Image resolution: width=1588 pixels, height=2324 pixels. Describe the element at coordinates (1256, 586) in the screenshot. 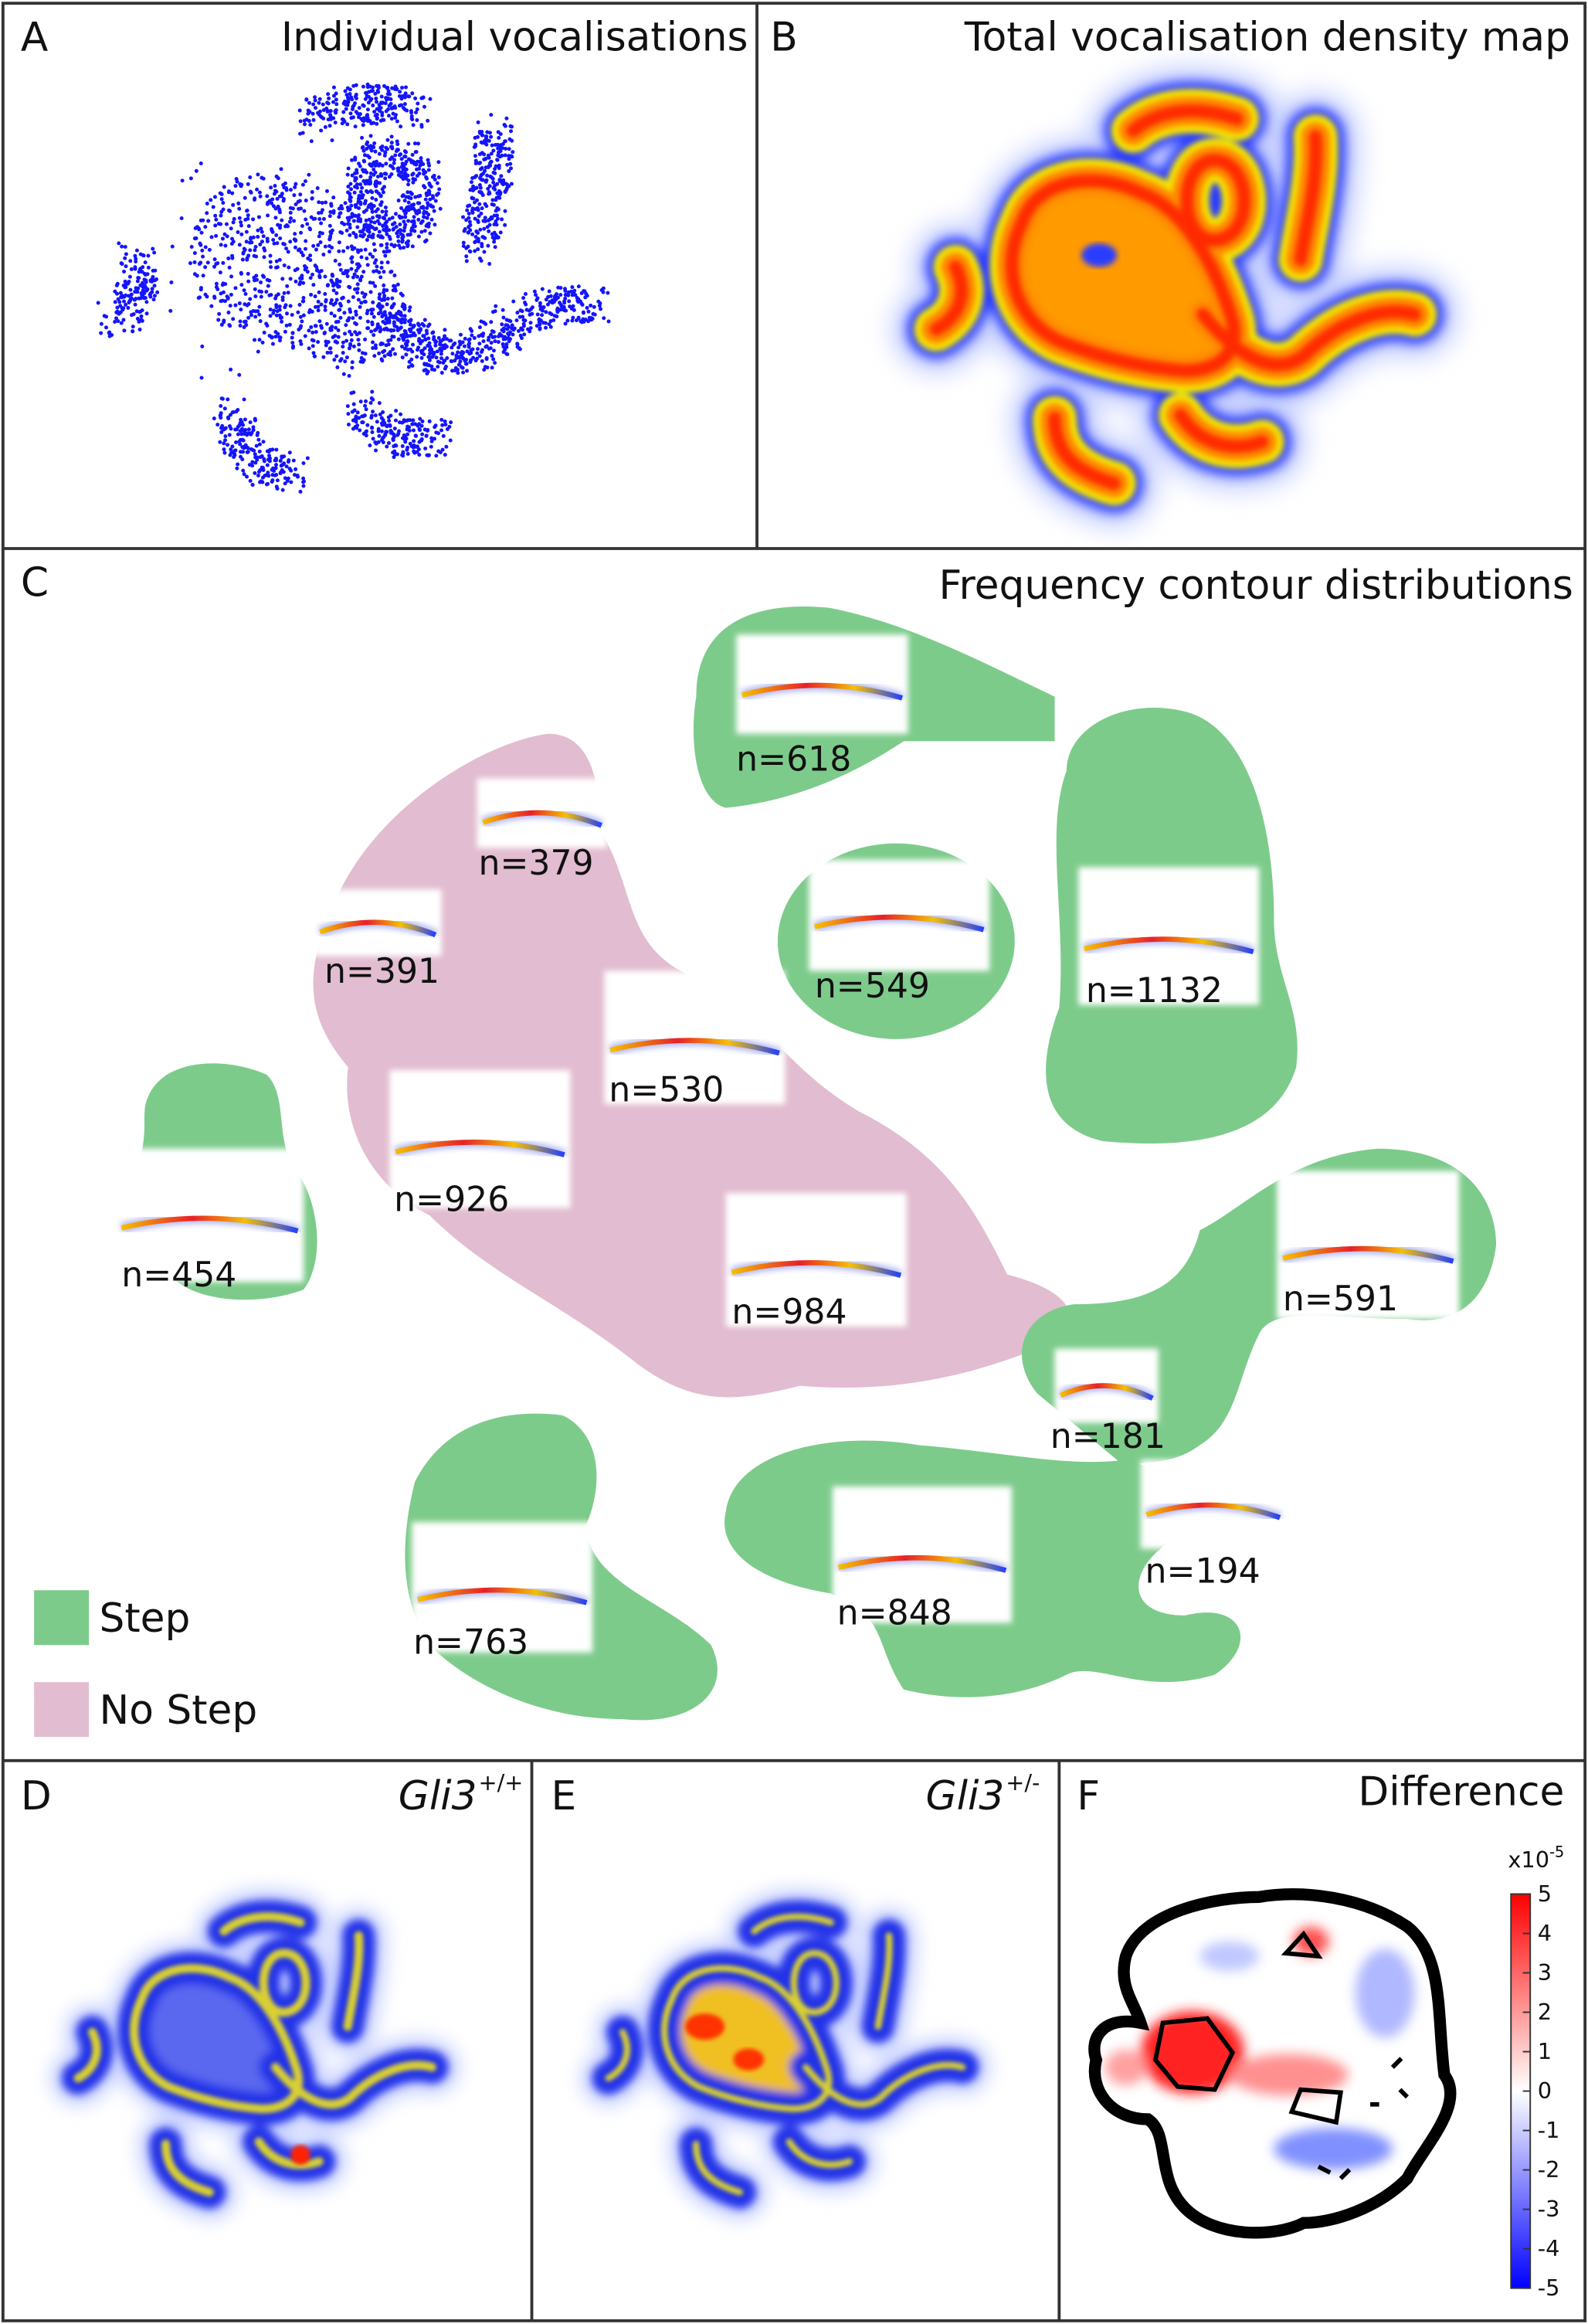

I see `panel-c-title: Frequency contour distributions` at that location.